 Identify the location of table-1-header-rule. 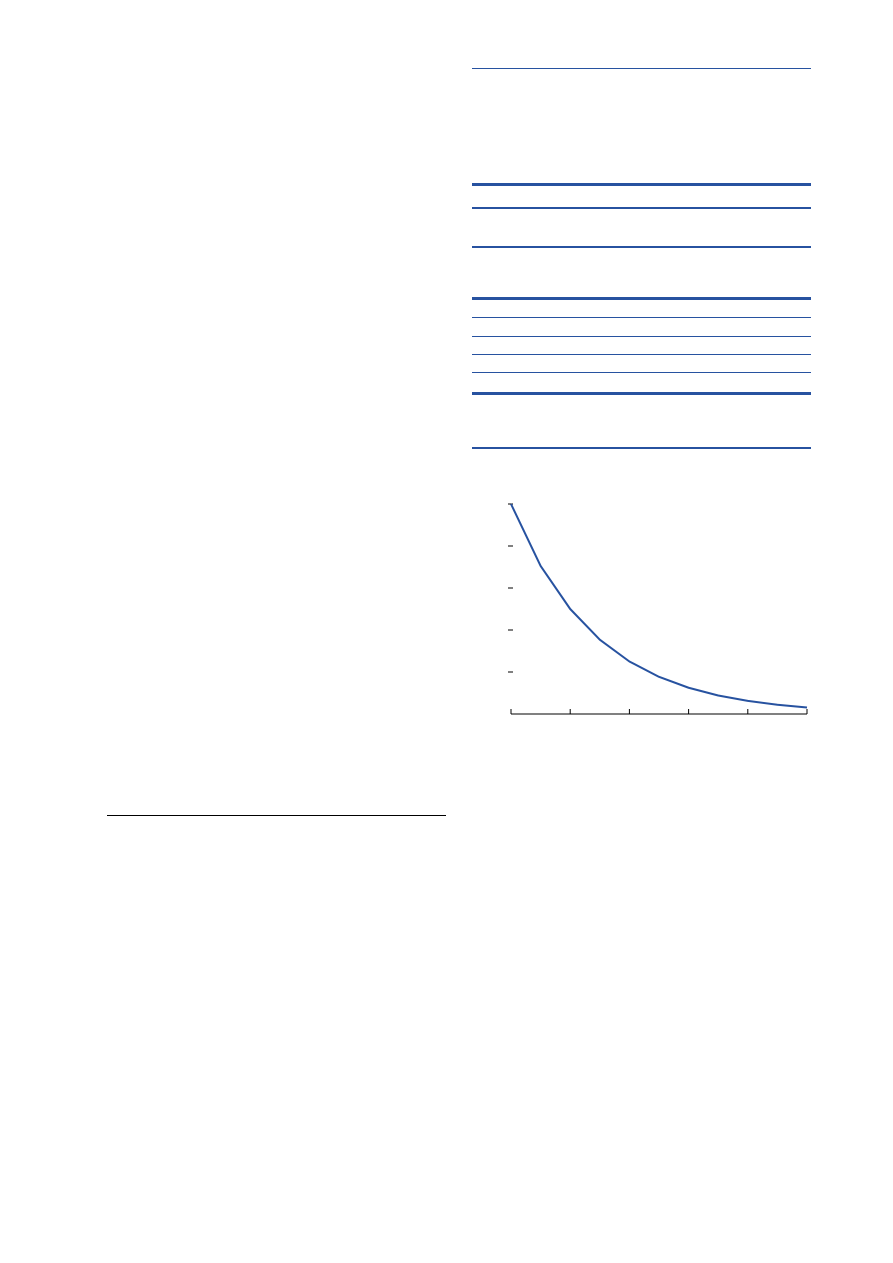
(641, 208).